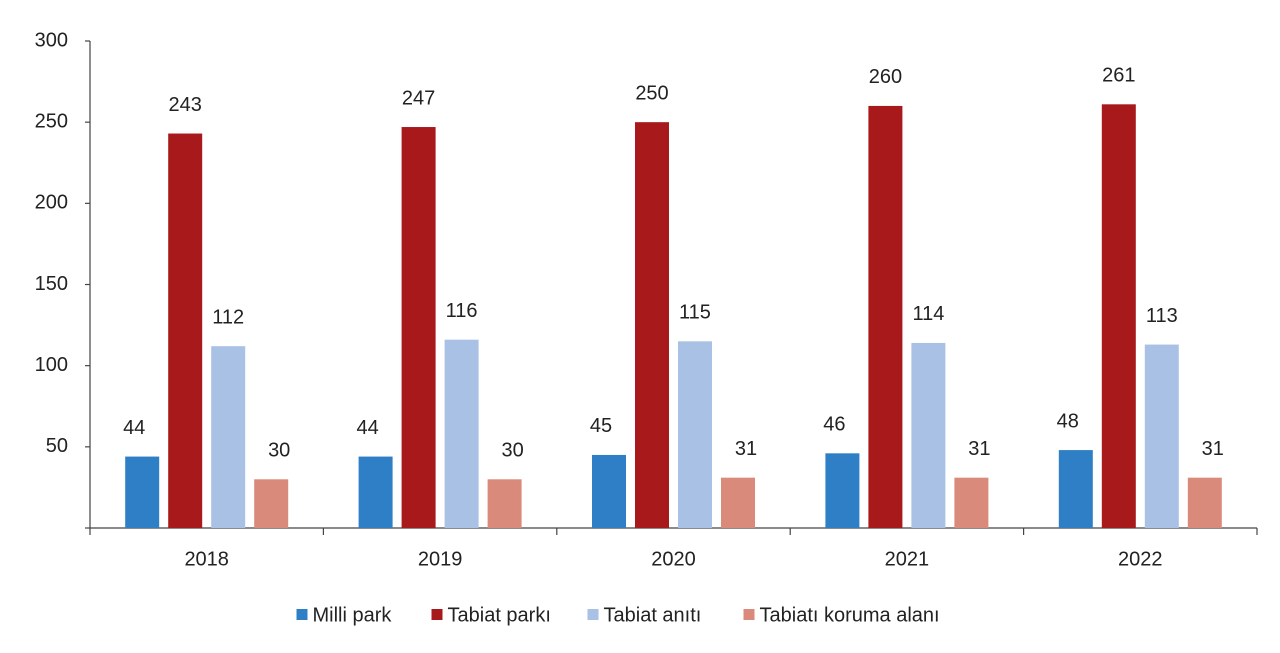 The width and height of the screenshot is (1280, 653). What do you see at coordinates (1162, 316) in the screenshot?
I see `value-label: 113` at bounding box center [1162, 316].